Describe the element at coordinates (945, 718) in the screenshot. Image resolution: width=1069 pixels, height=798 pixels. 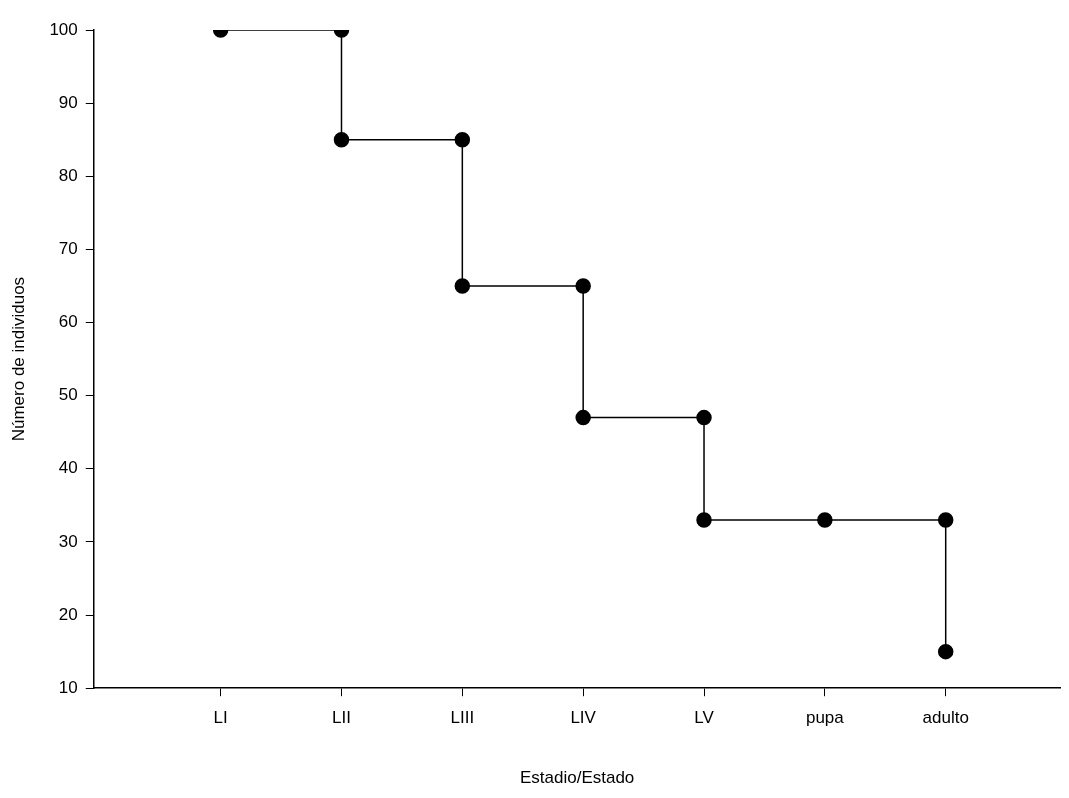
I see `x-tick-label: adulto` at that location.